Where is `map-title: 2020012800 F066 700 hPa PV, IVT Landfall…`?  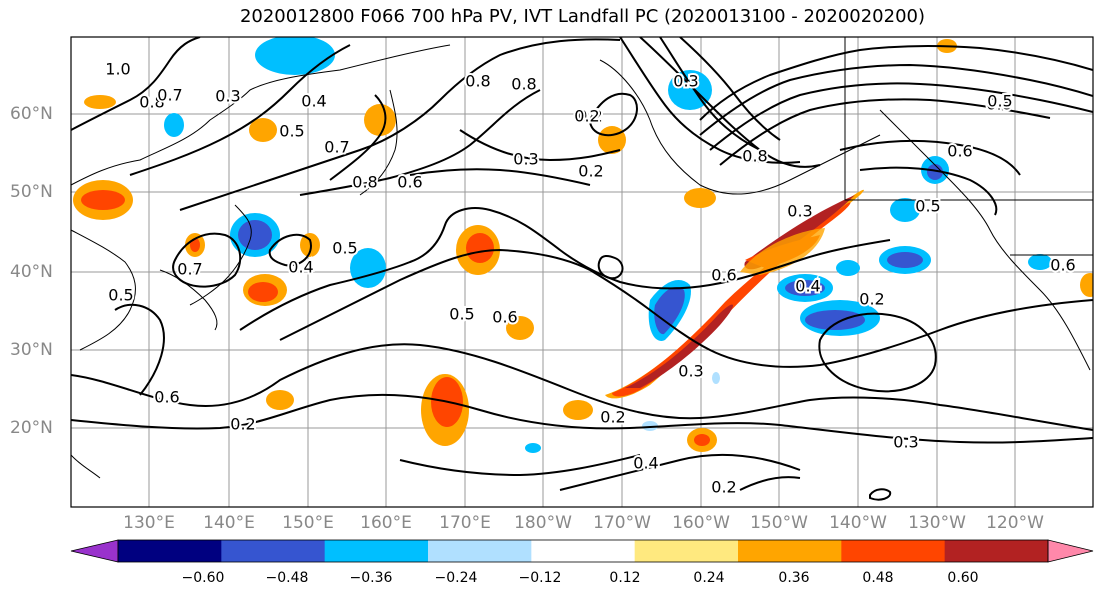
map-title: 2020012800 F066 700 hPa PV, IVT Landfall… is located at coordinates (582, 16).